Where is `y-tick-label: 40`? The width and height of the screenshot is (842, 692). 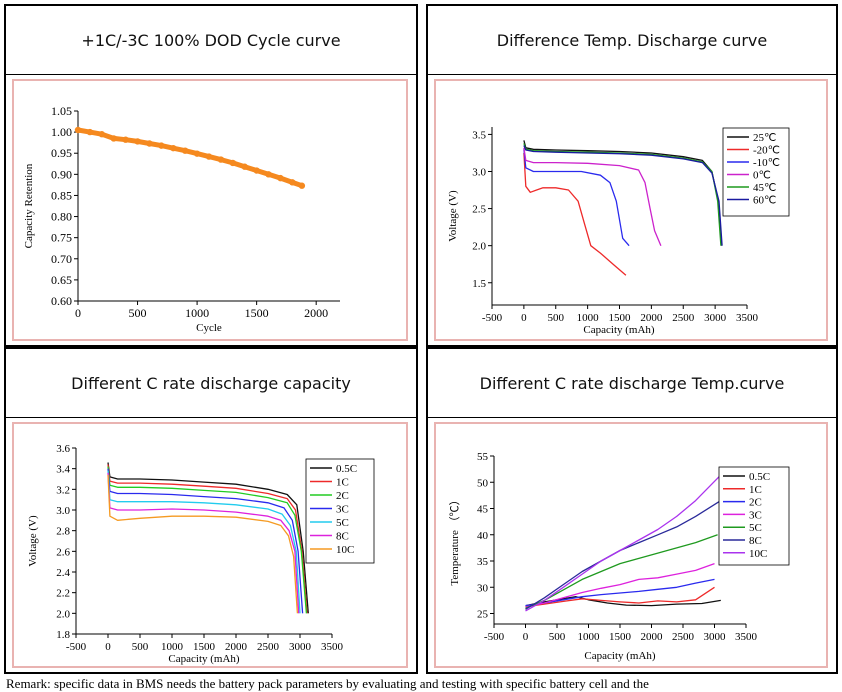 y-tick-label: 40 is located at coordinates (483, 536).